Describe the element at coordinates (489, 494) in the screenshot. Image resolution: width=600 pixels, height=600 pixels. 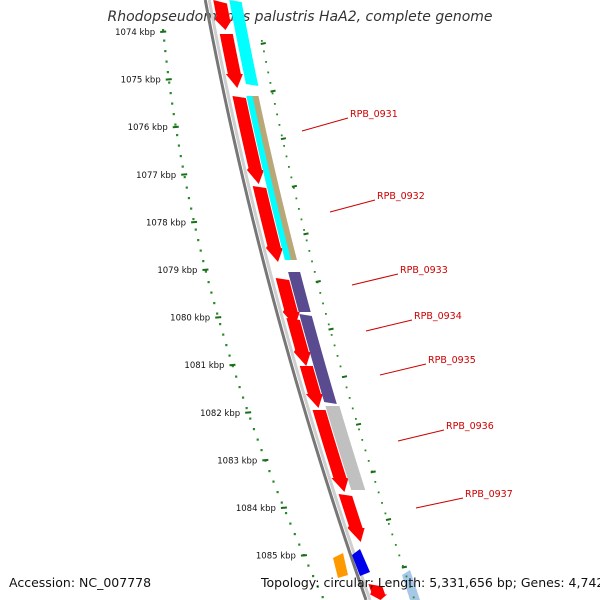
I see `gene-label: RPB_0937` at that location.